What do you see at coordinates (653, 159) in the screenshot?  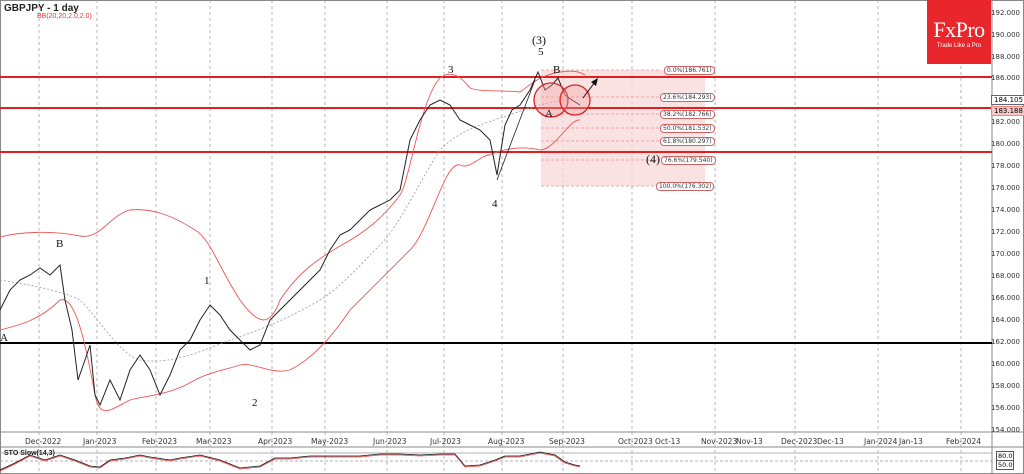 I see `wave-label-4-major: (4)` at bounding box center [653, 159].